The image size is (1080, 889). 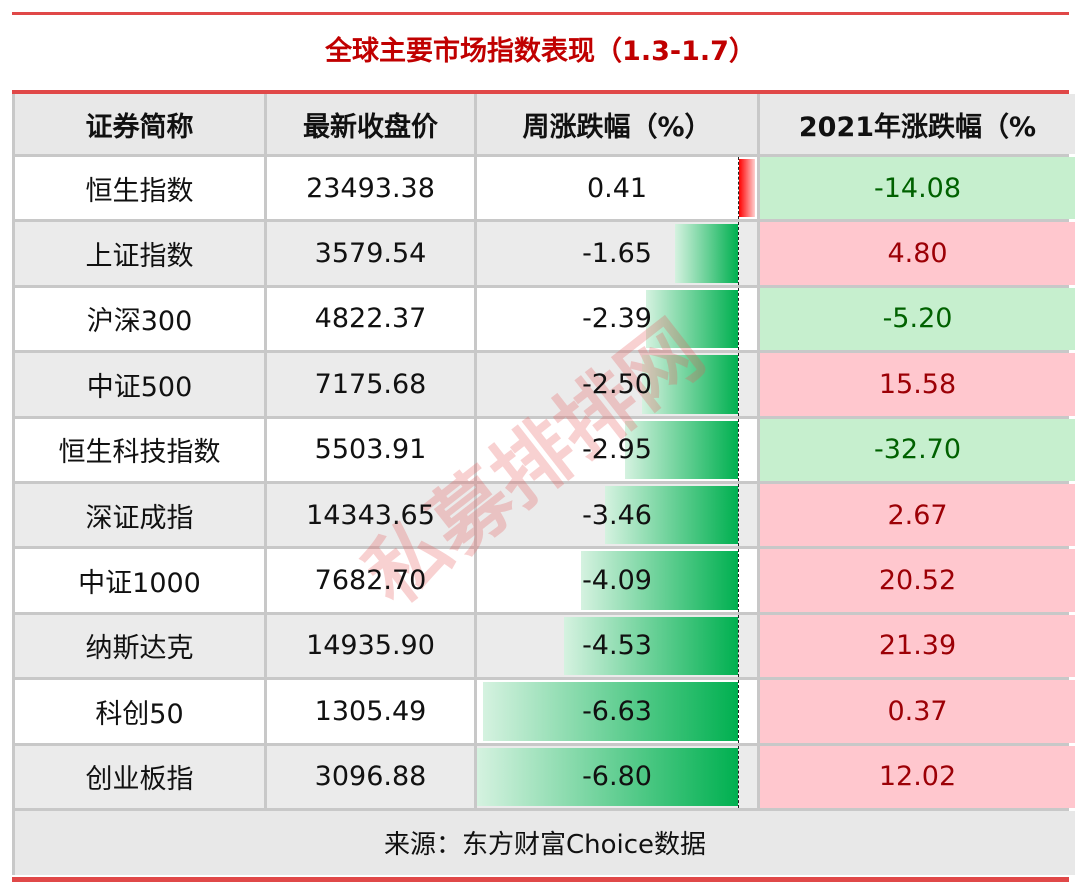 I want to click on cell-week-change-text: 0.41, so click(x=617, y=188).